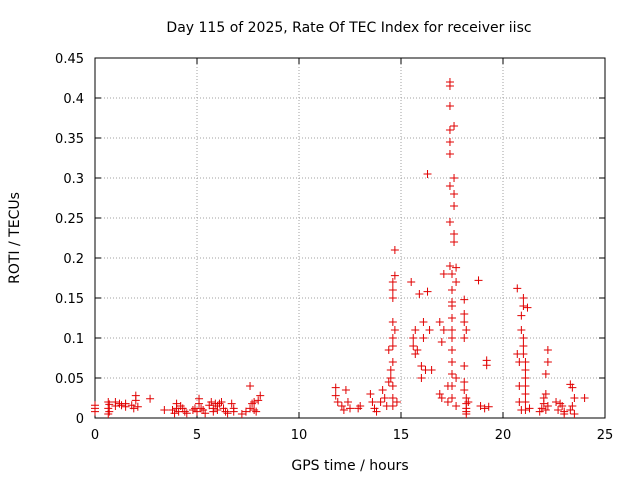  I want to click on y-tick-label: 0.25, so click(69, 219).